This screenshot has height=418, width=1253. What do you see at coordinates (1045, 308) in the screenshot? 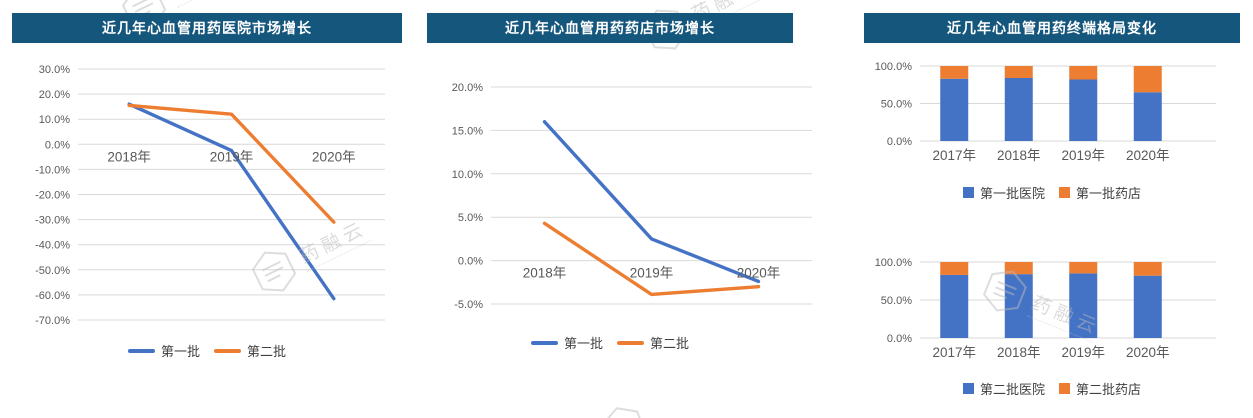
I see `stacked-bar-chart-batch2: 100.0% 50.0% 0.0% 2017年 2018年 2019年 2020年` at bounding box center [1045, 308].